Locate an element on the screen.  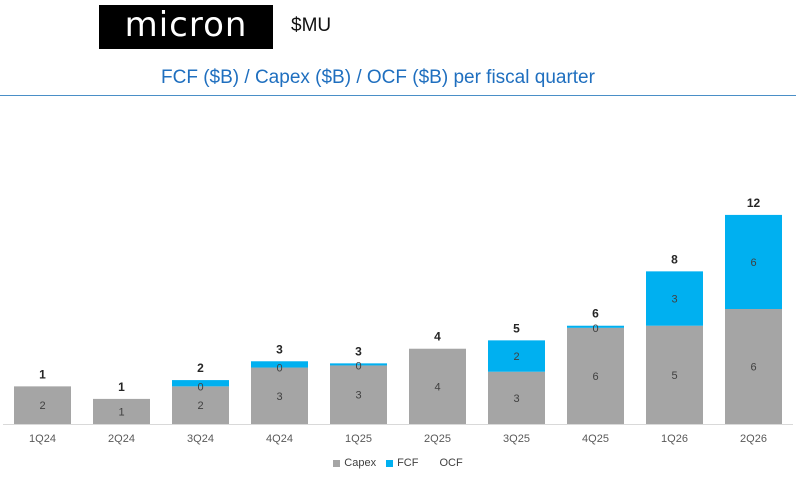
logo-text: micron is located at coordinates (186, 25).